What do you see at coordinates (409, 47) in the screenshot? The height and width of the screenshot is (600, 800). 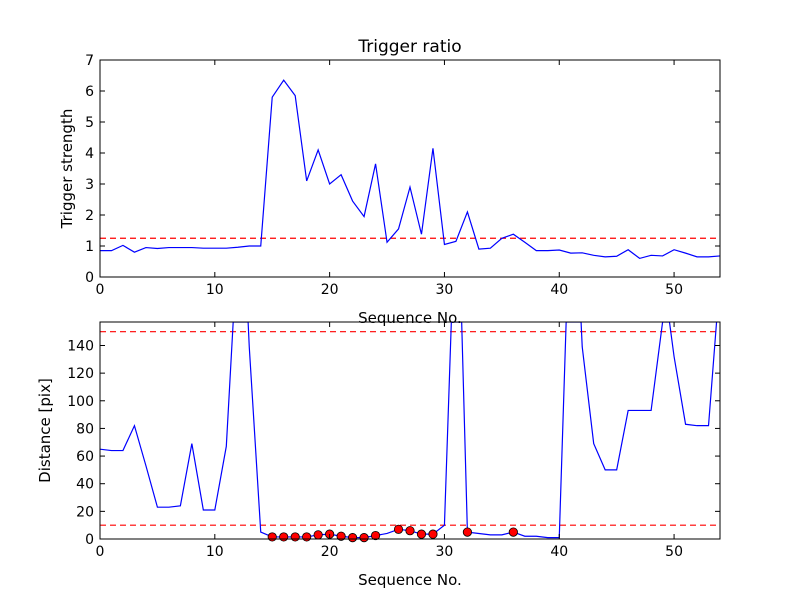 I see `chart-title: Trigger ratio` at bounding box center [409, 47].